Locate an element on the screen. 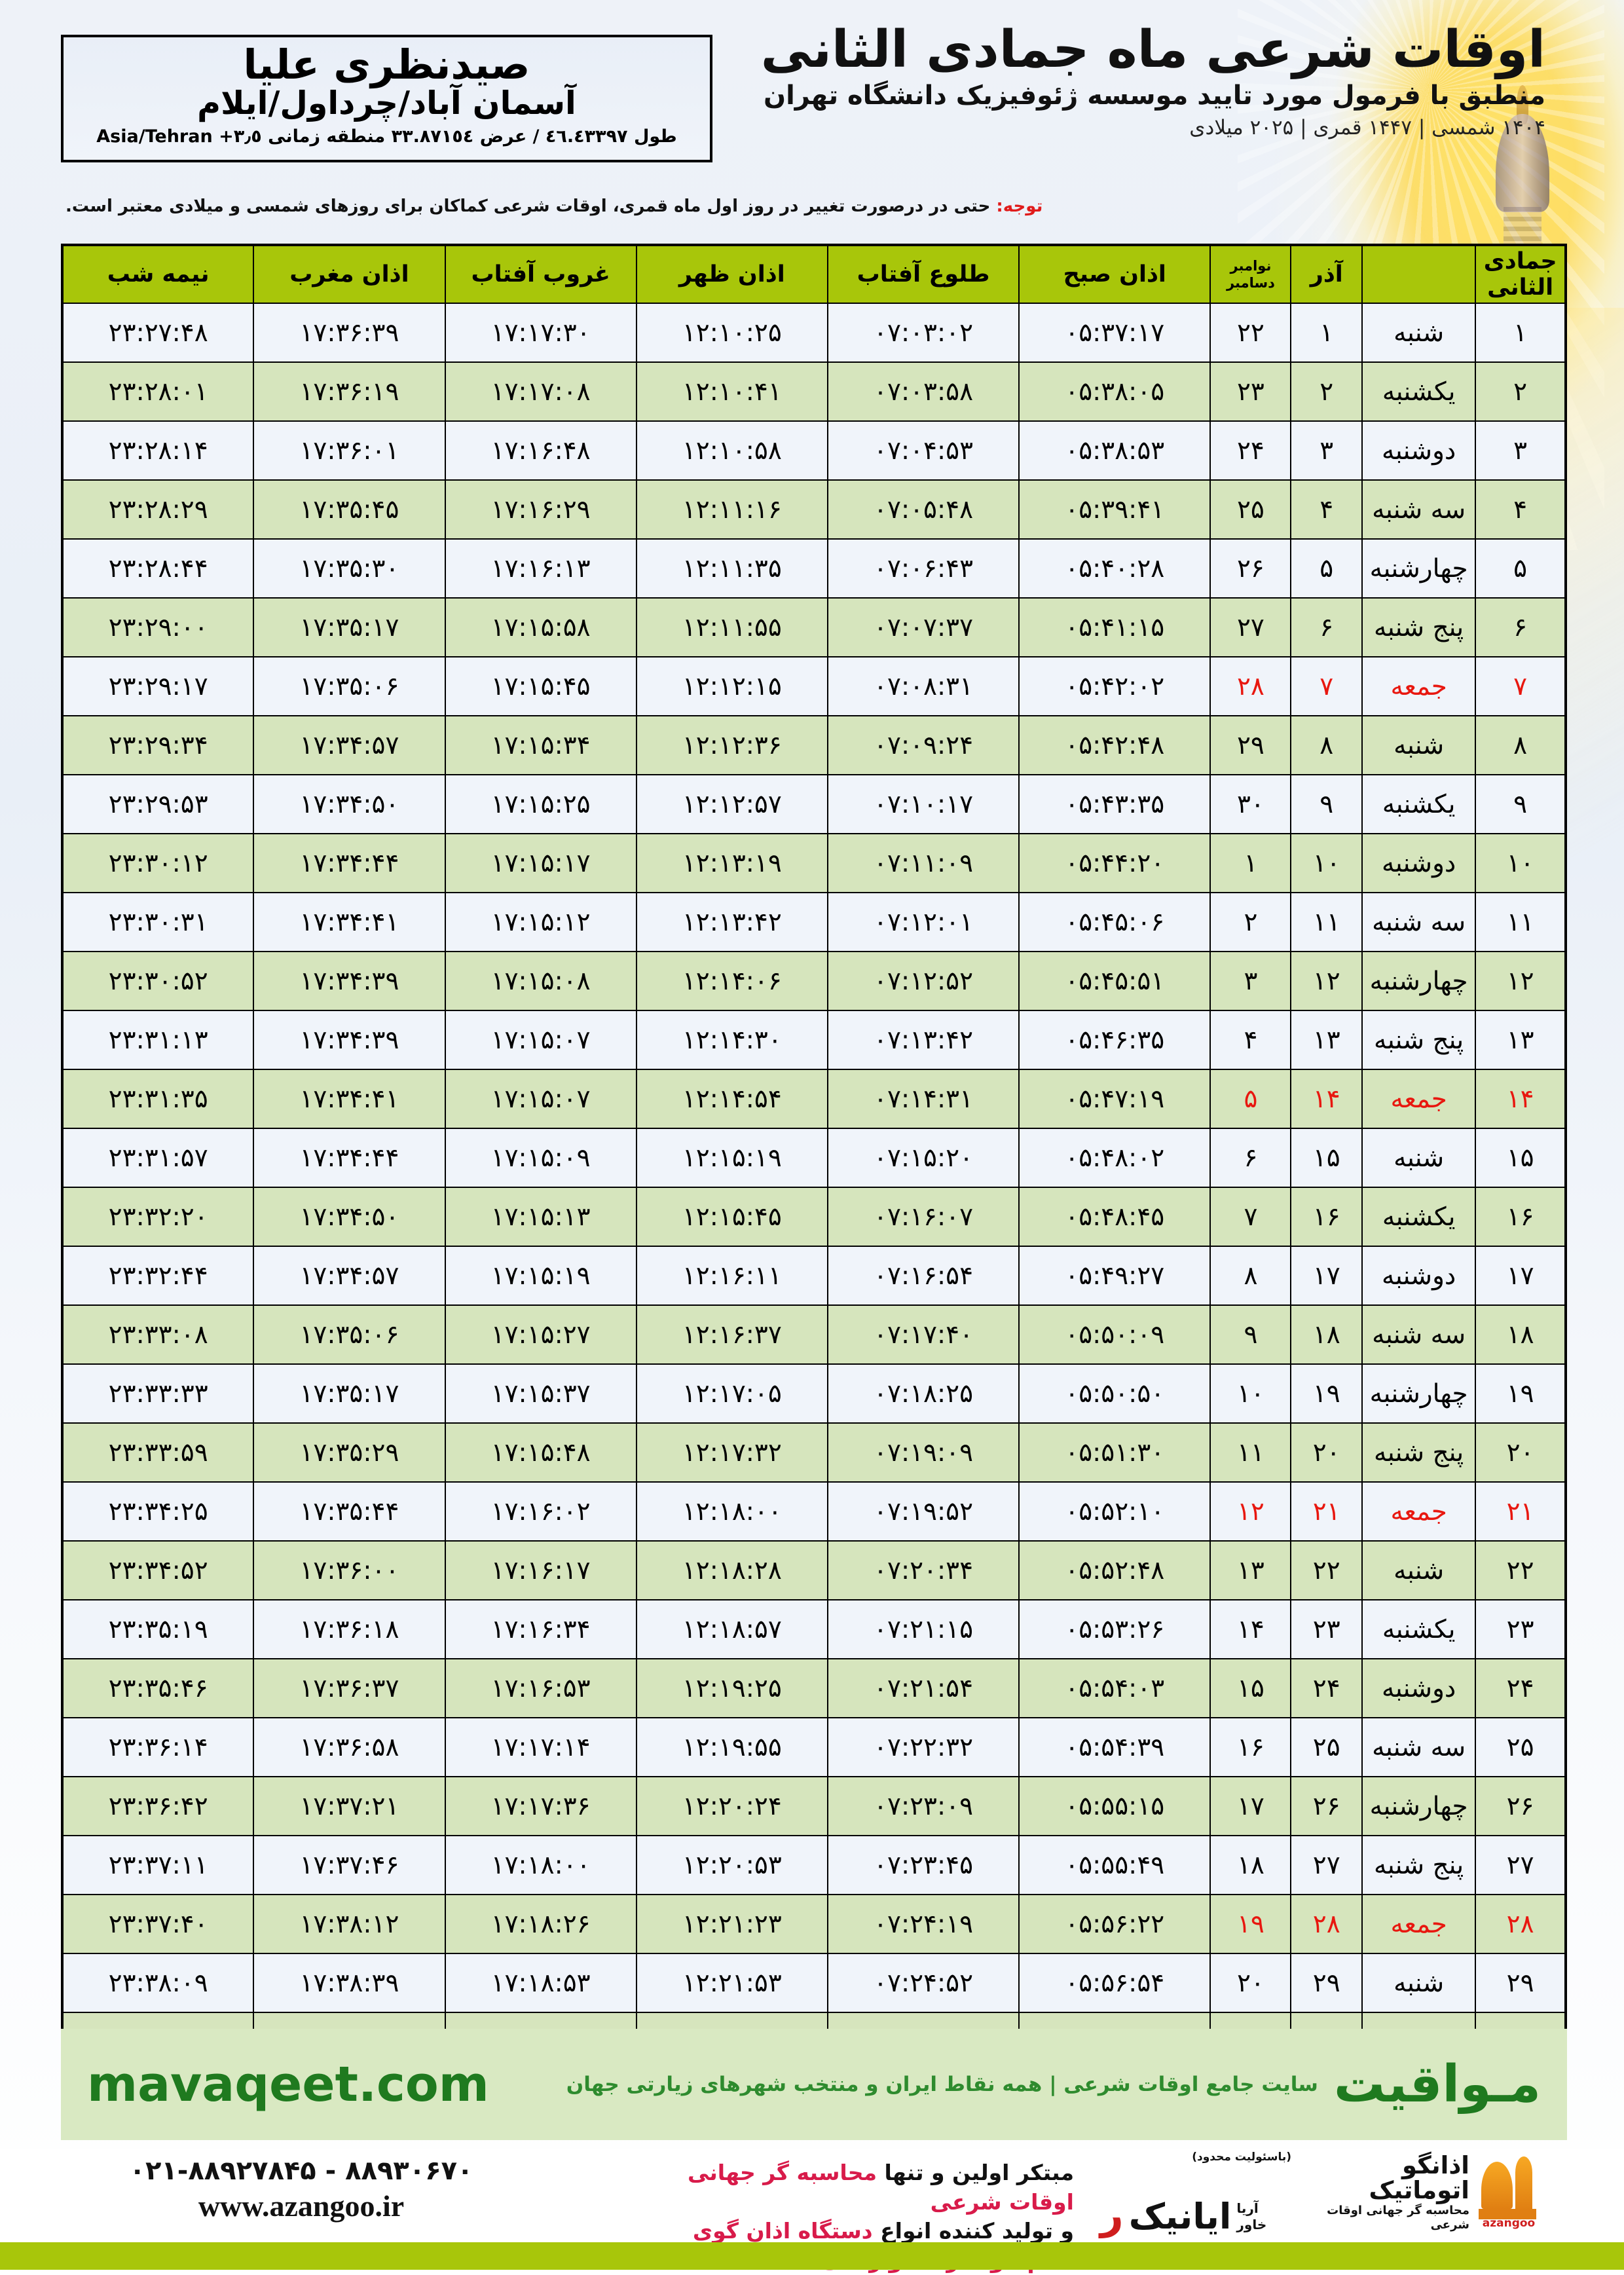  cell-midnight-time: ۲۳:۳۲:۲۰ is located at coordinates (158, 1217).